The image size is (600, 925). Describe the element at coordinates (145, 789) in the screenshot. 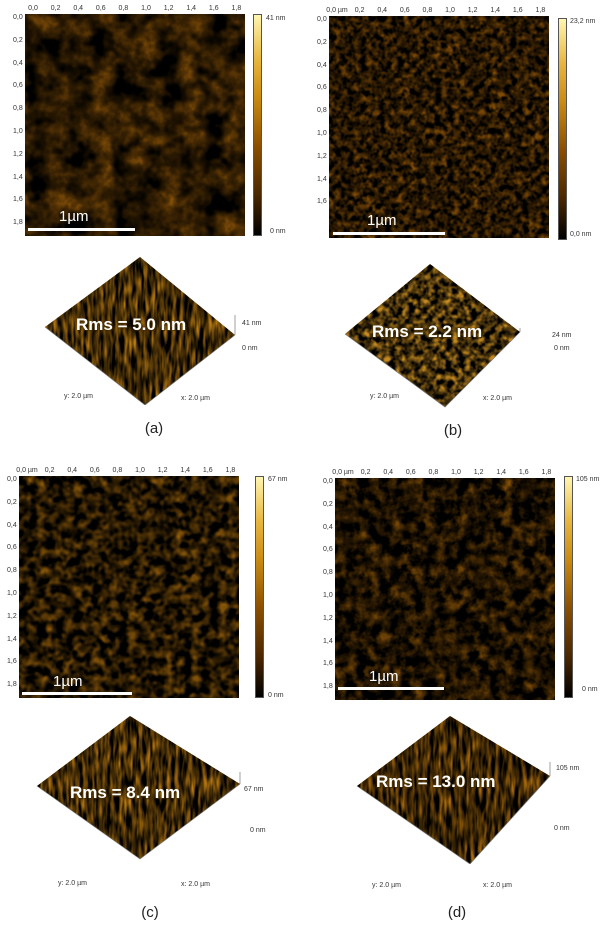

I see `afm-3d-surface-c` at that location.